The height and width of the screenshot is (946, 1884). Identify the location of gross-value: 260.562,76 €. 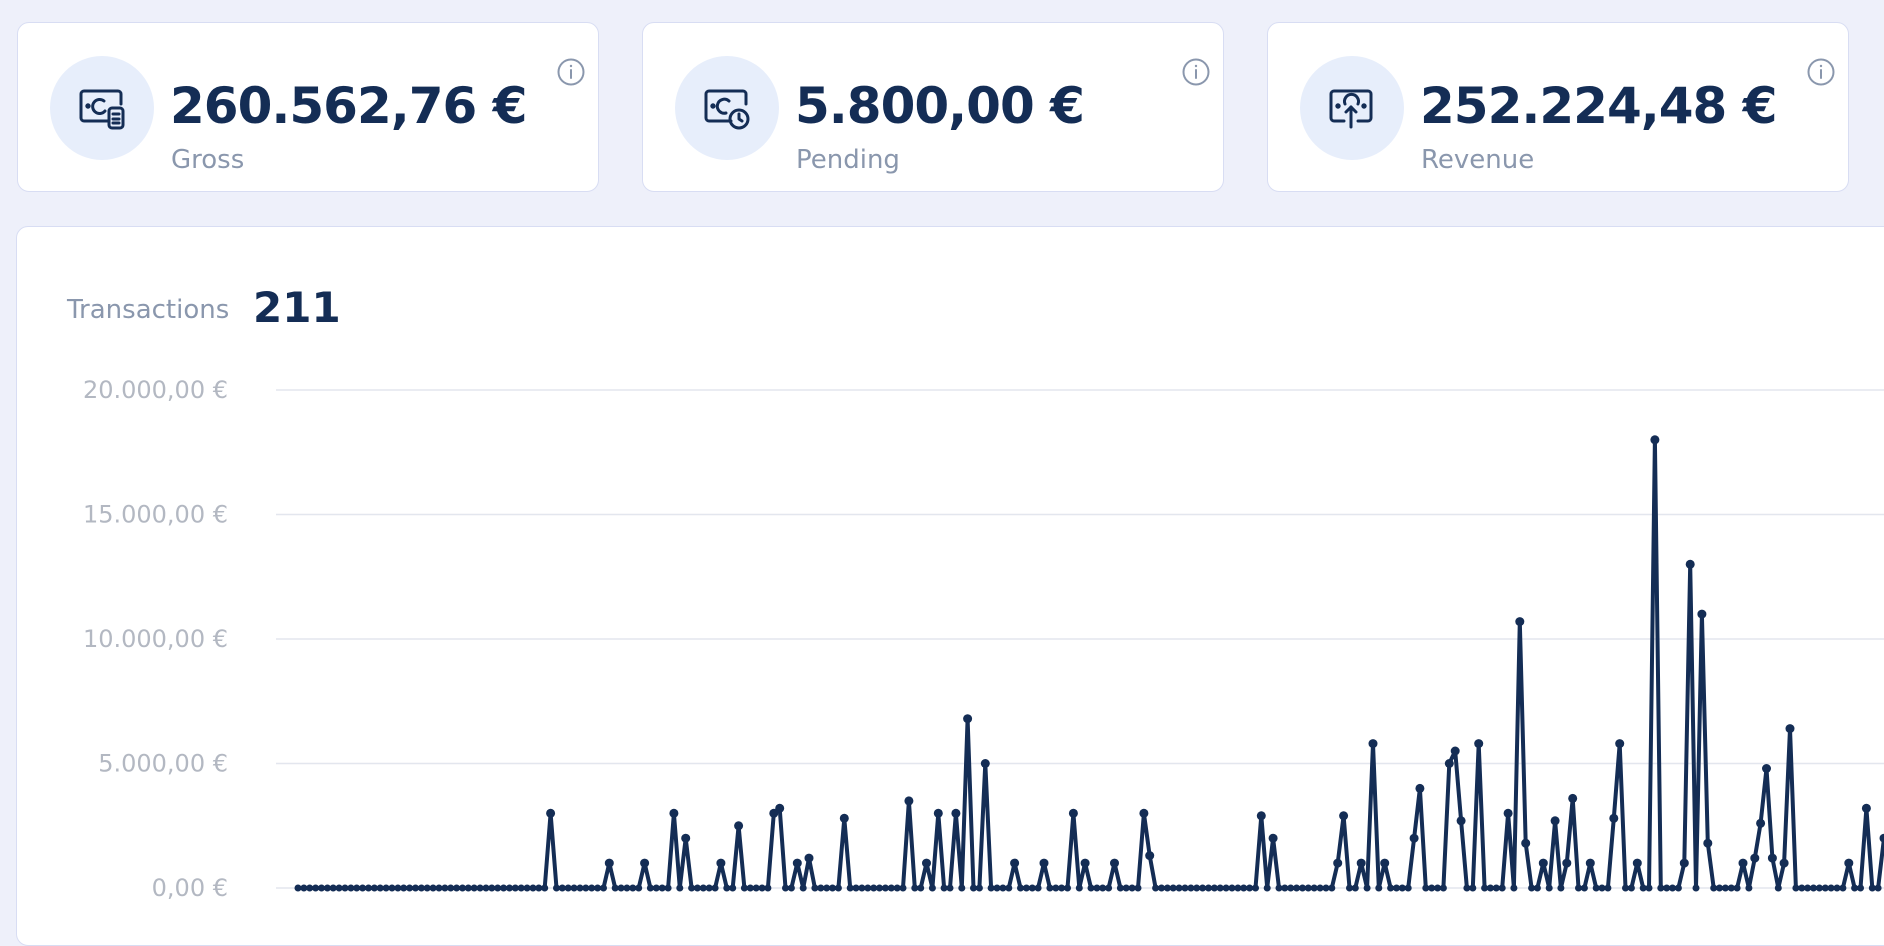
(348, 106).